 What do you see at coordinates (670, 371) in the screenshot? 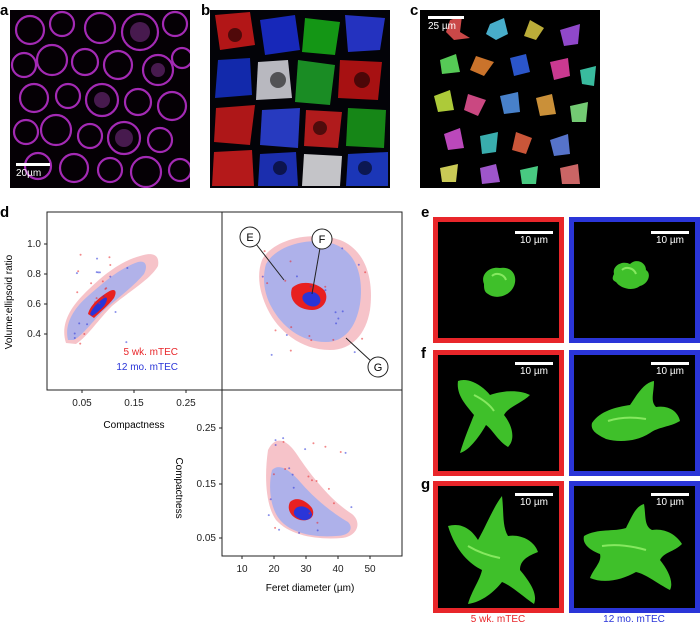
I see `scale-label-f-right: 10 µm` at bounding box center [670, 371].